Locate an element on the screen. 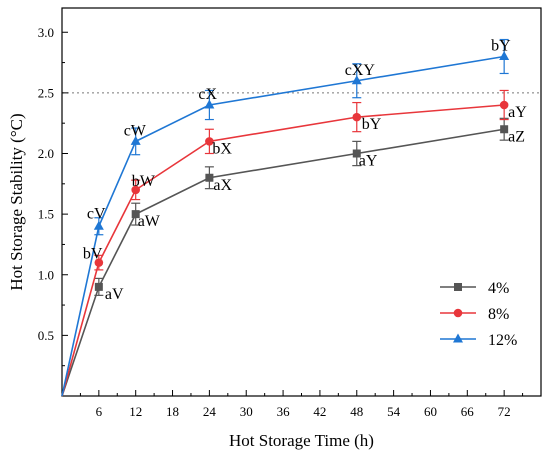  y-tick-label: 2.0 is located at coordinates (46, 153).